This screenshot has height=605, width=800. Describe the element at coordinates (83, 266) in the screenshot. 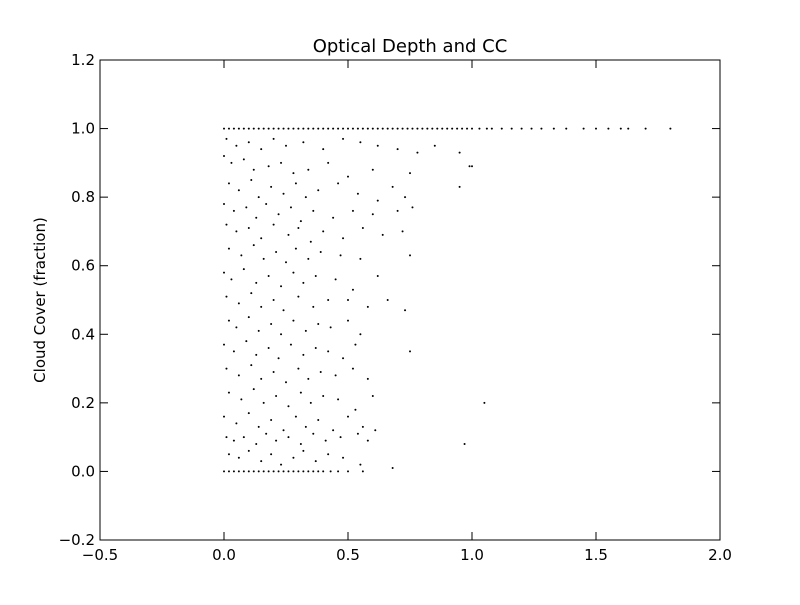

I see `y-tick-label: 0.6` at that location.